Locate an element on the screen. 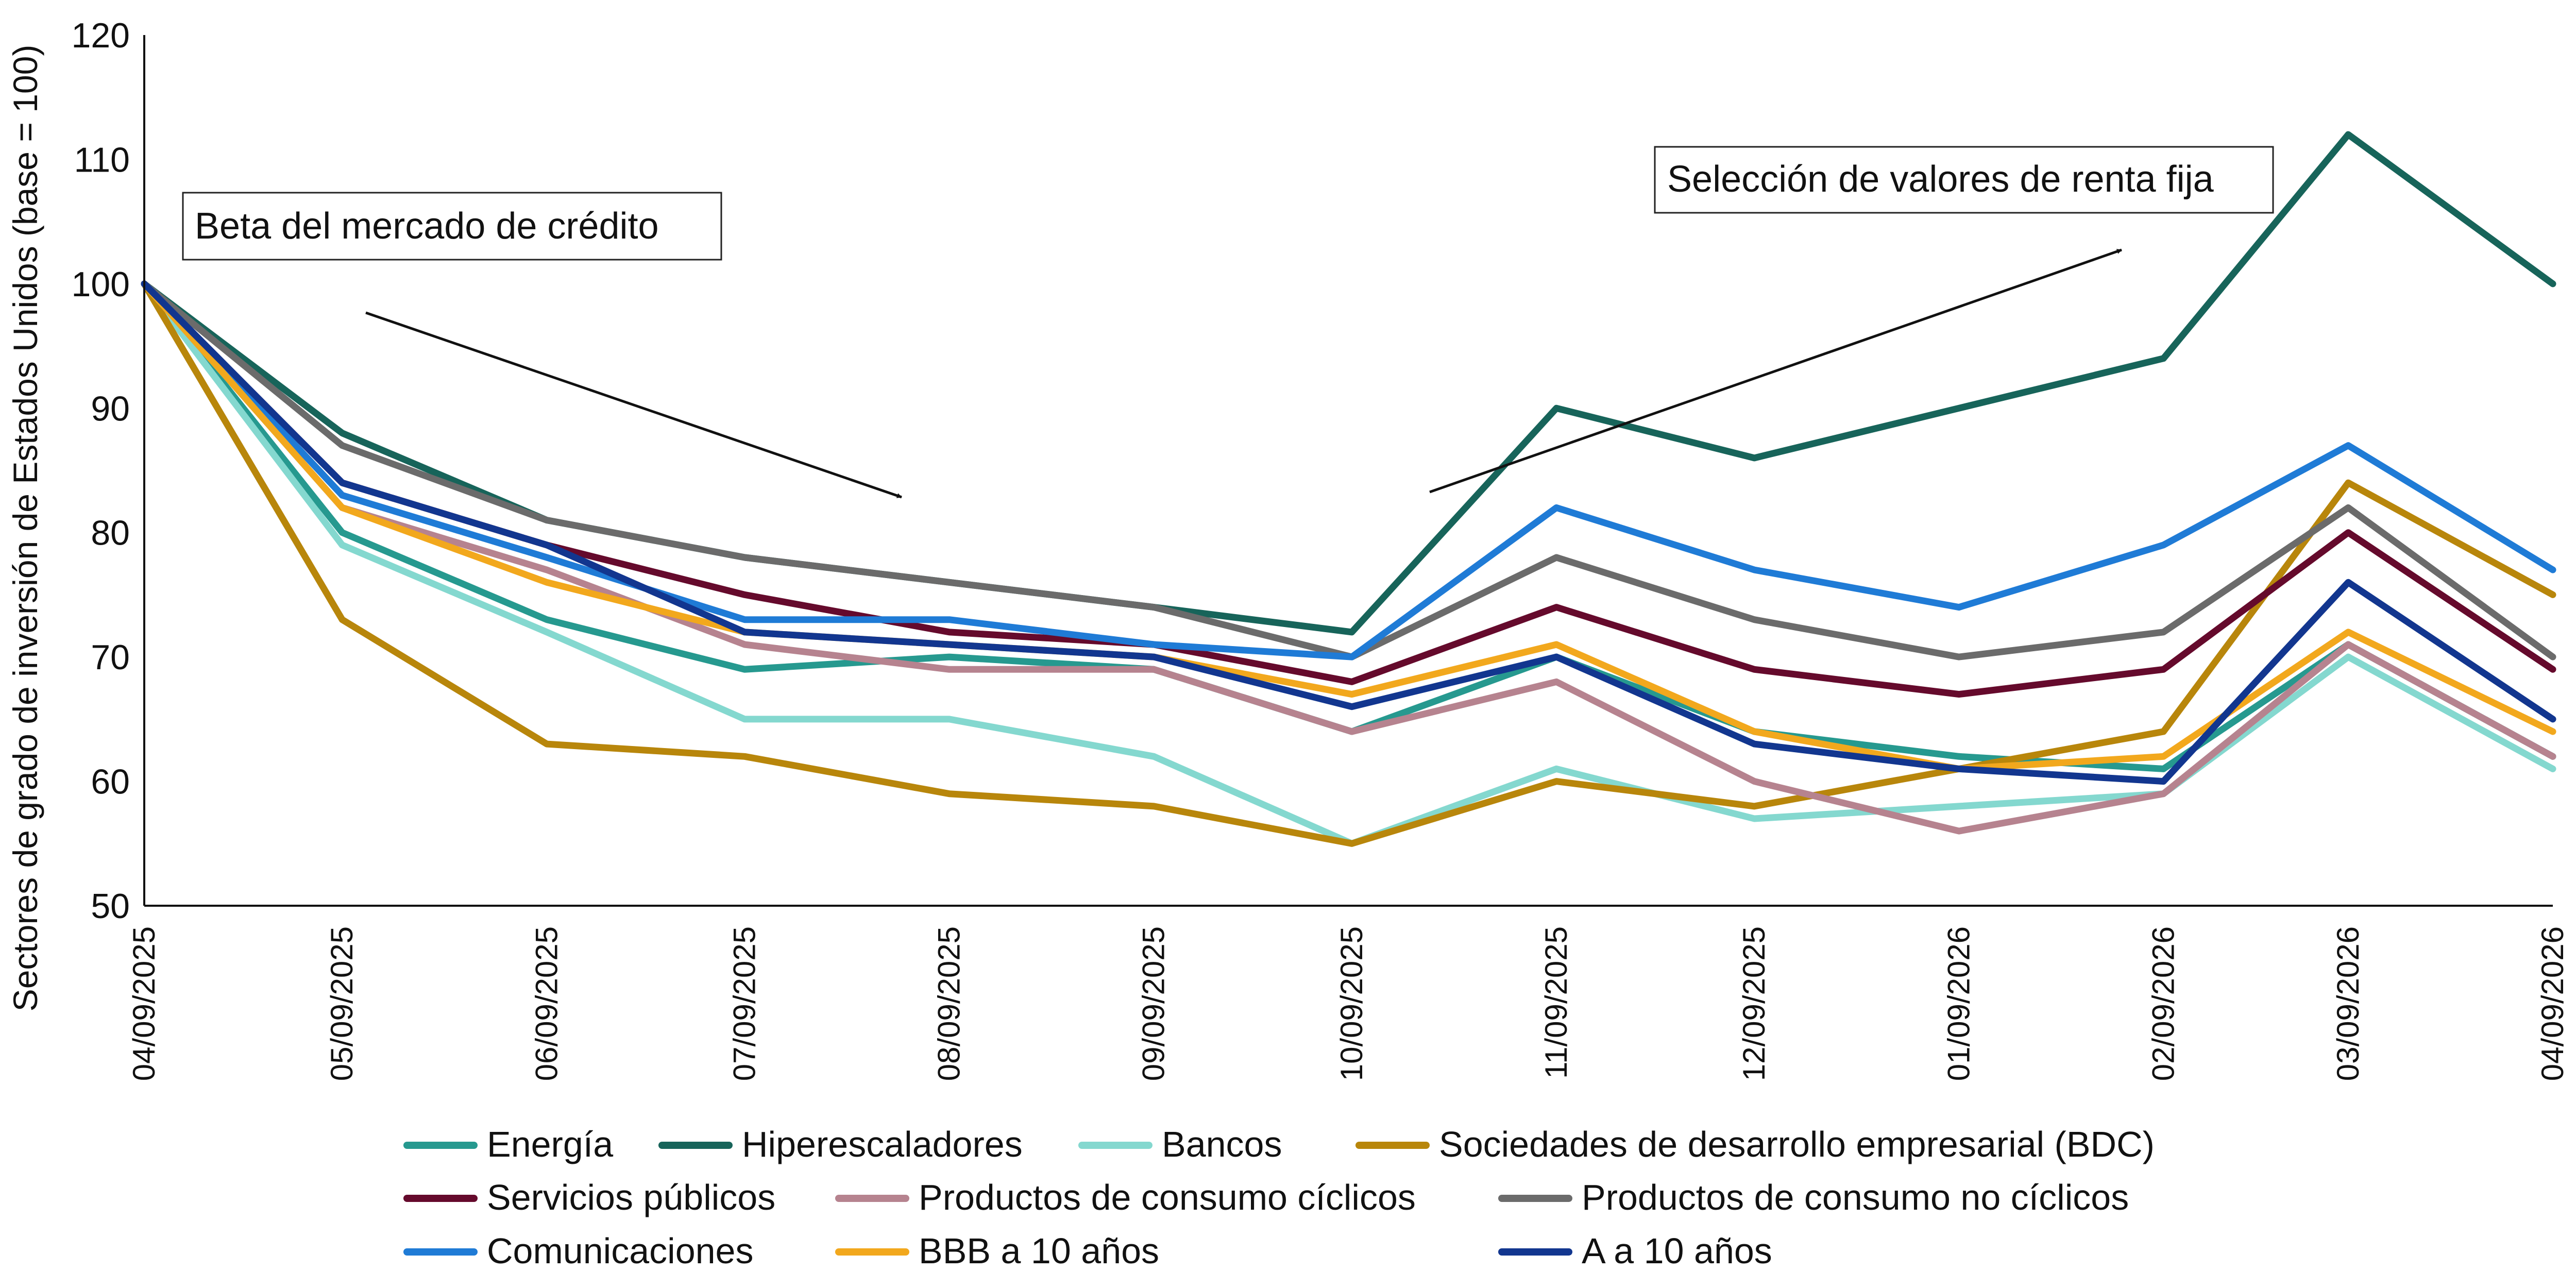  y-tick-label: 100 is located at coordinates (101, 284).